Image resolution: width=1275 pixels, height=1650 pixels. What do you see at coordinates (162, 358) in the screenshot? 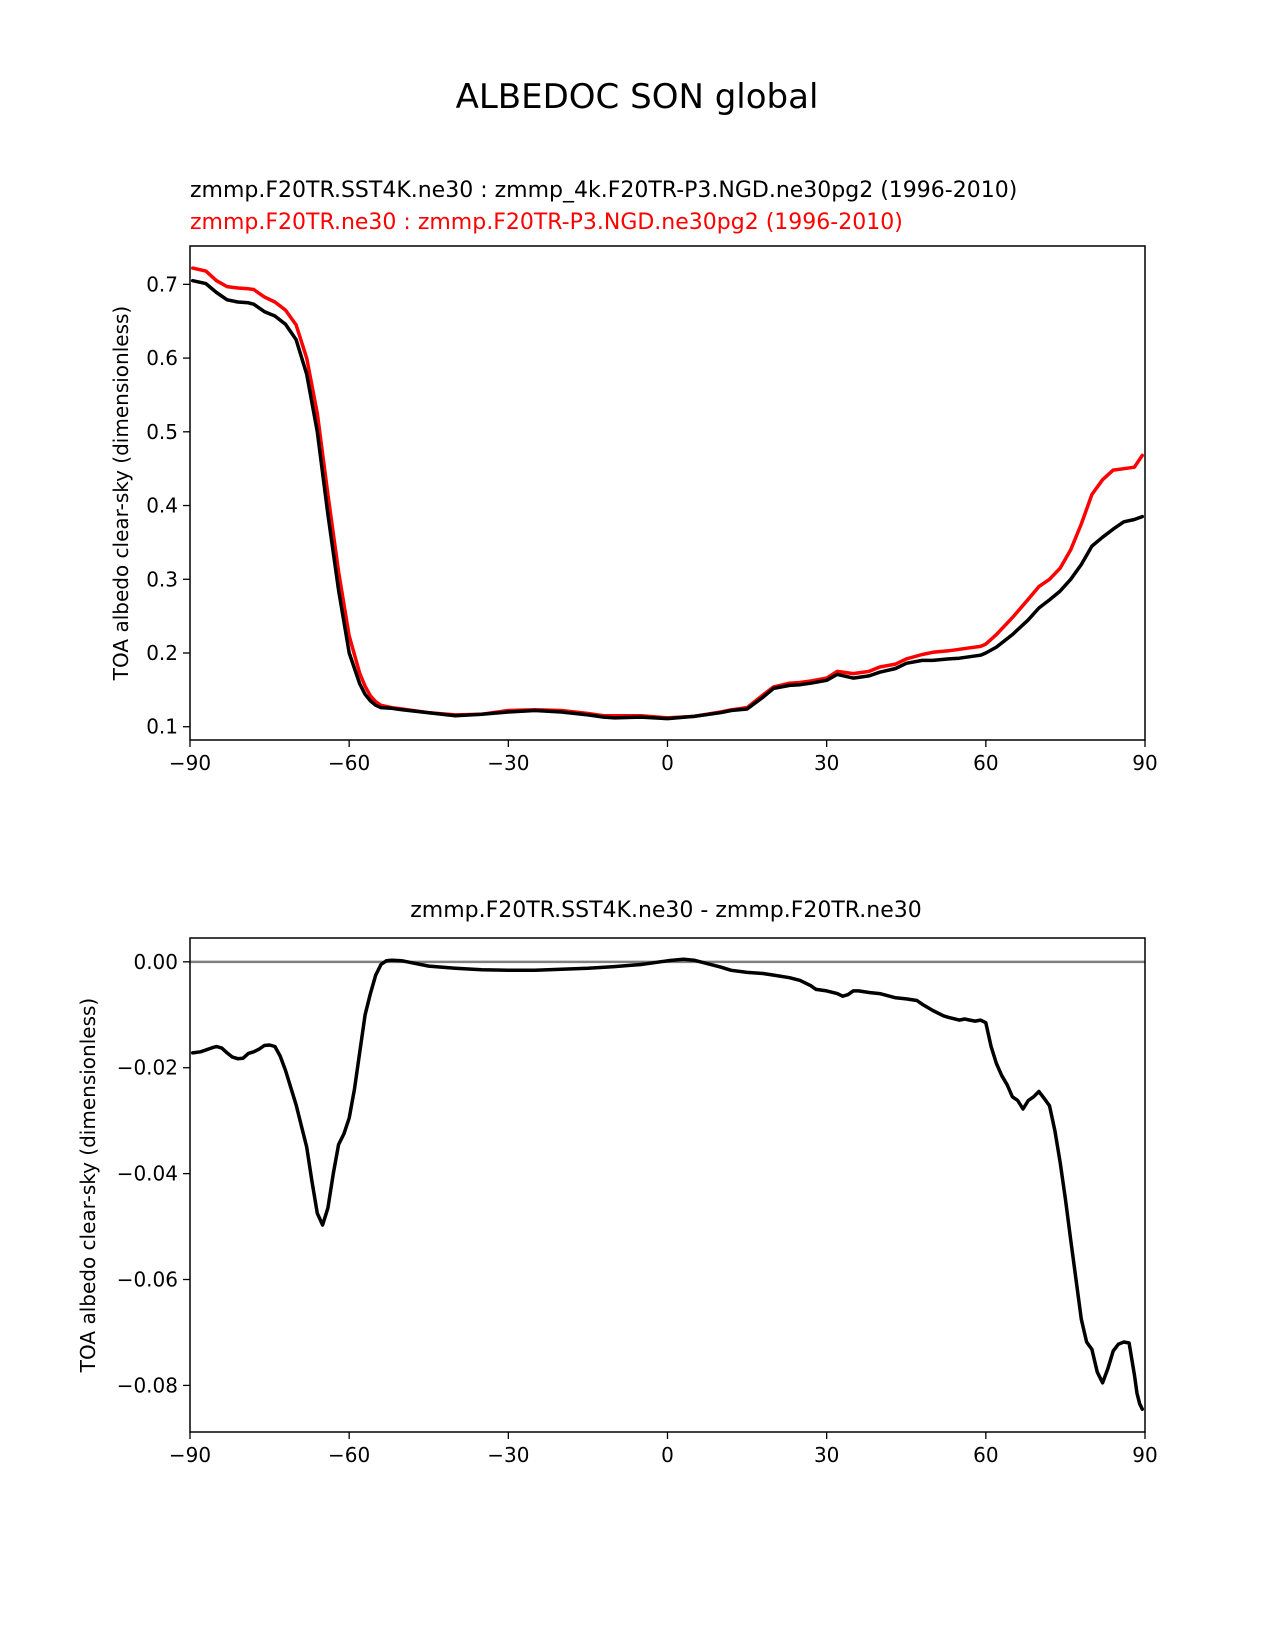
I see `top-chart-y-tick-label: 0.6` at bounding box center [162, 358].